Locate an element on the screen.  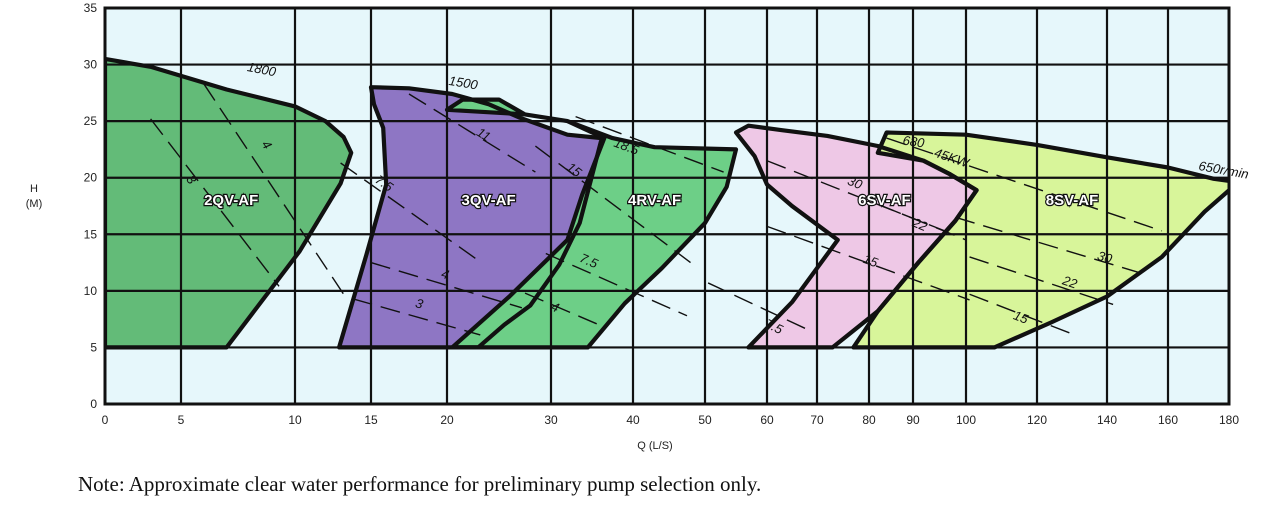
power-label-6sv-af: 22 is located at coordinates (920, 224).